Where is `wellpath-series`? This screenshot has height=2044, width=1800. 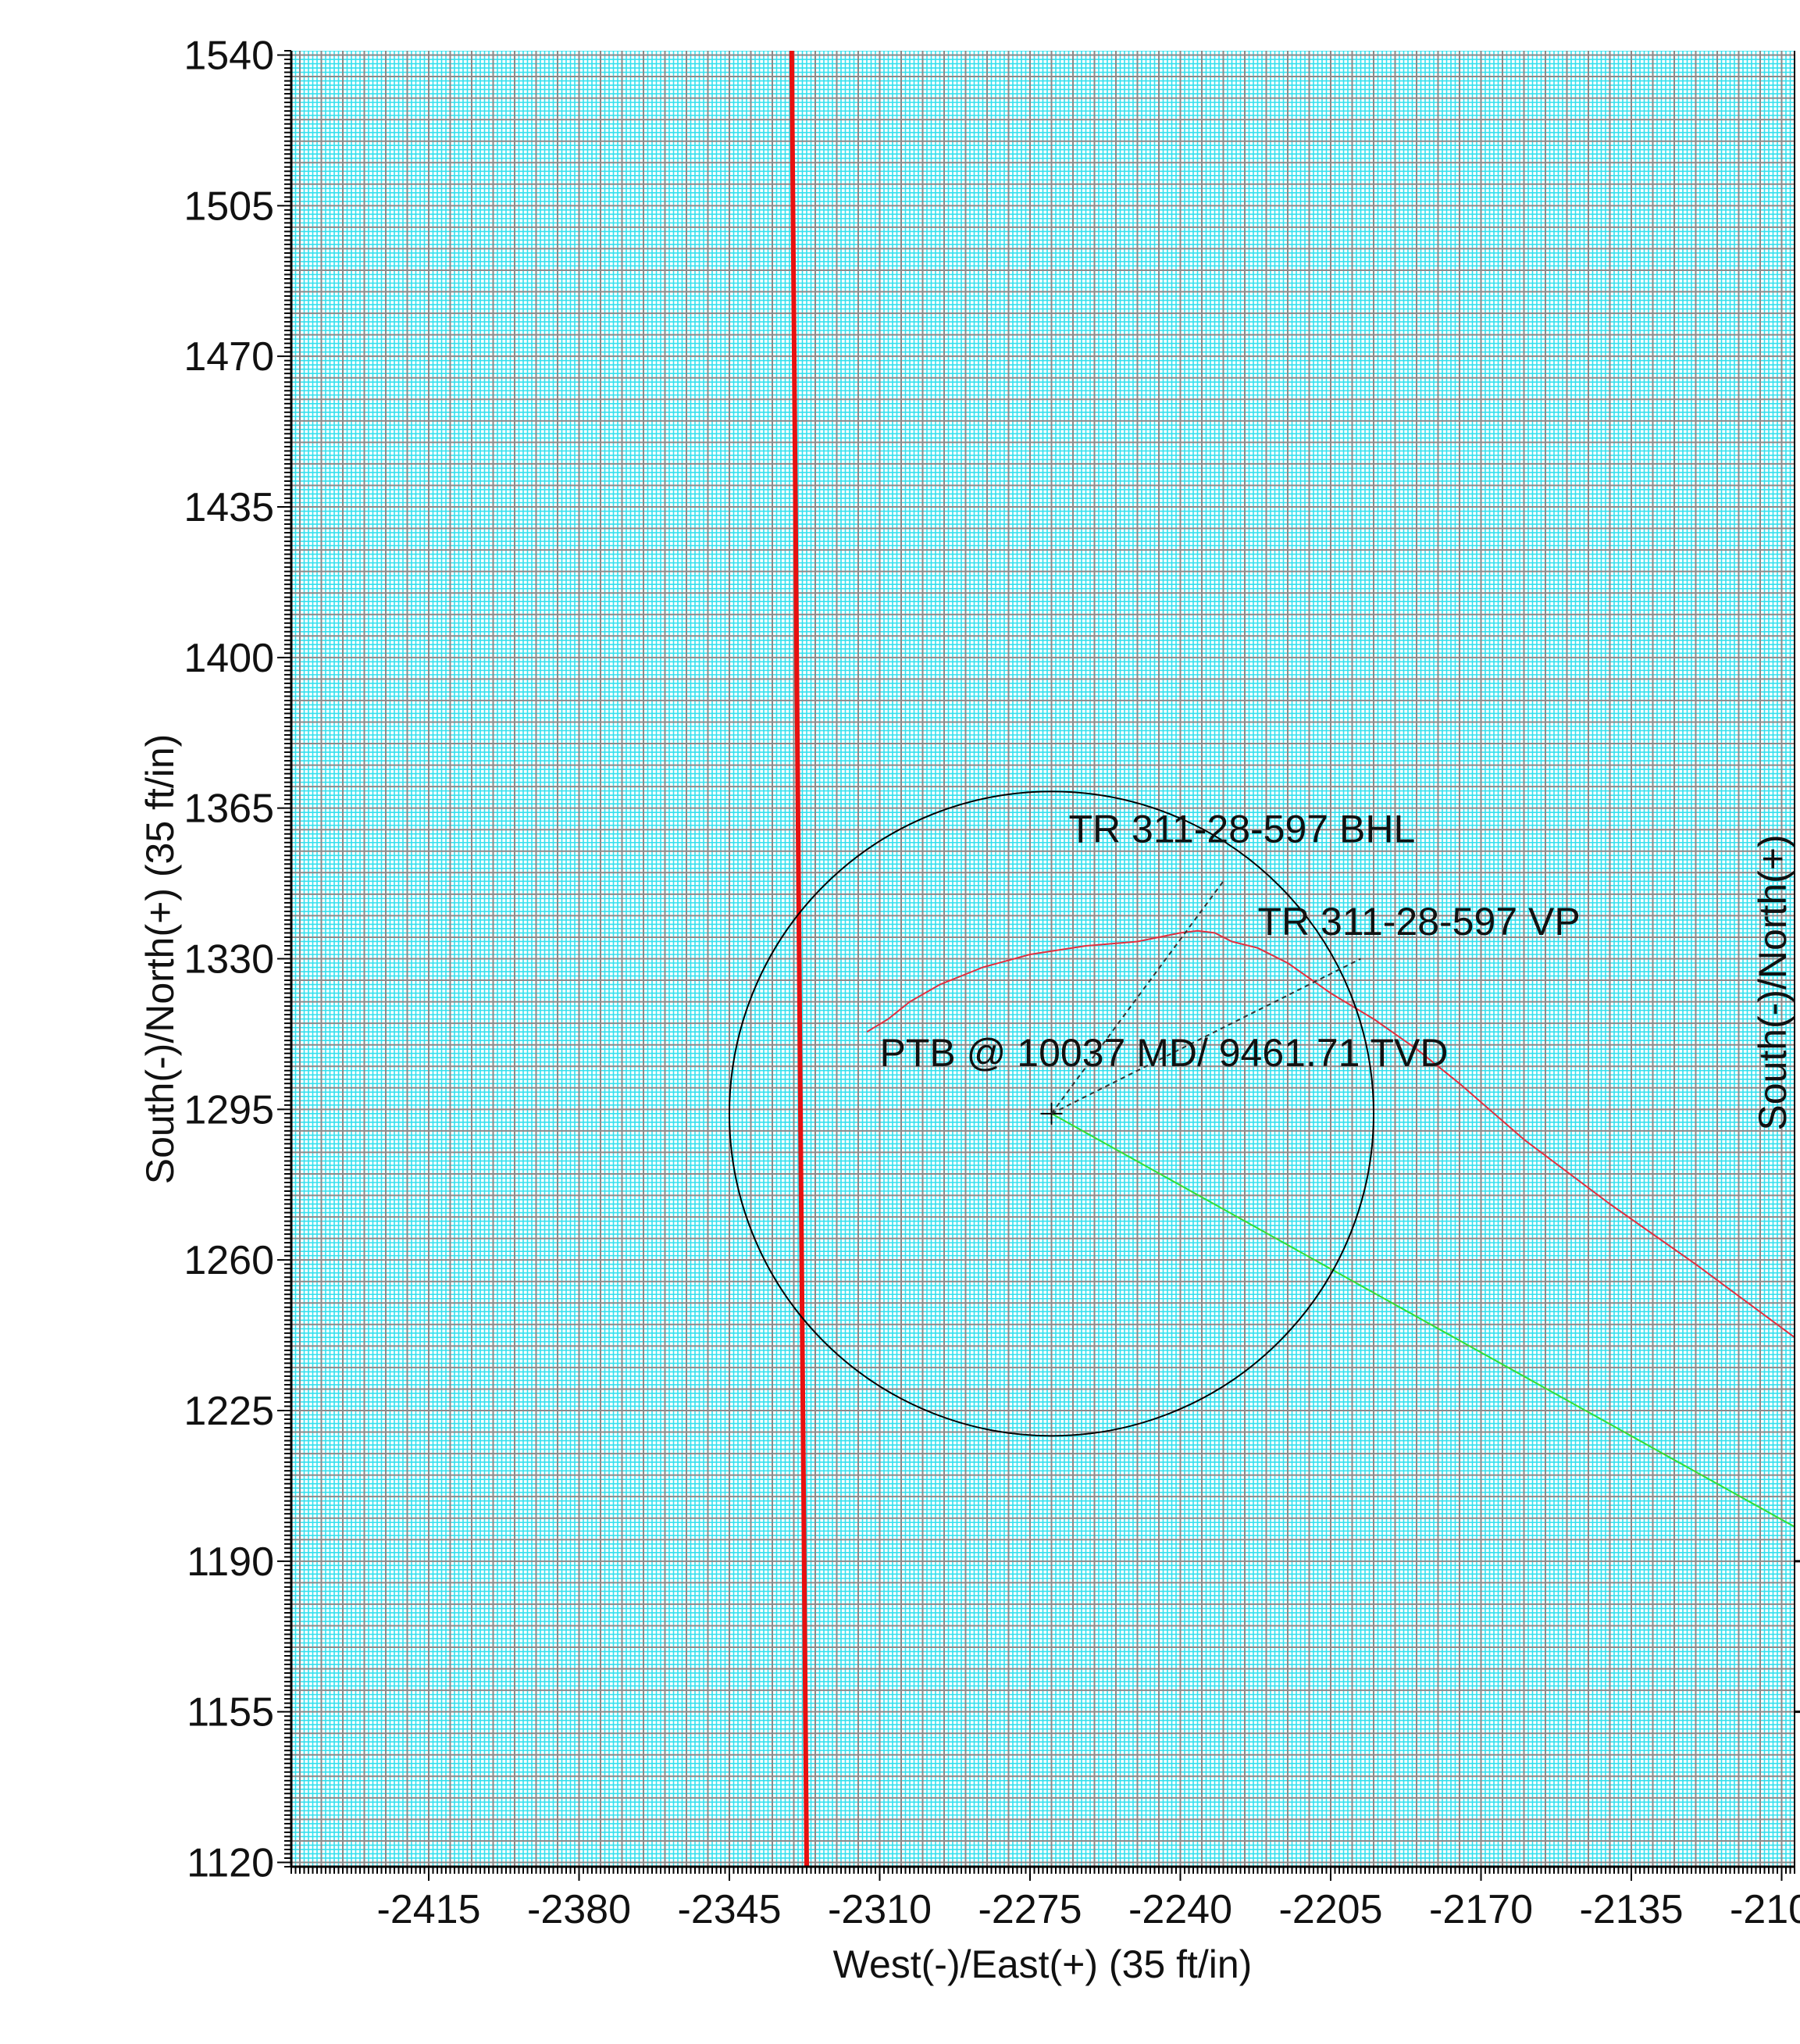 wellpath-series is located at coordinates (1330, 1134).